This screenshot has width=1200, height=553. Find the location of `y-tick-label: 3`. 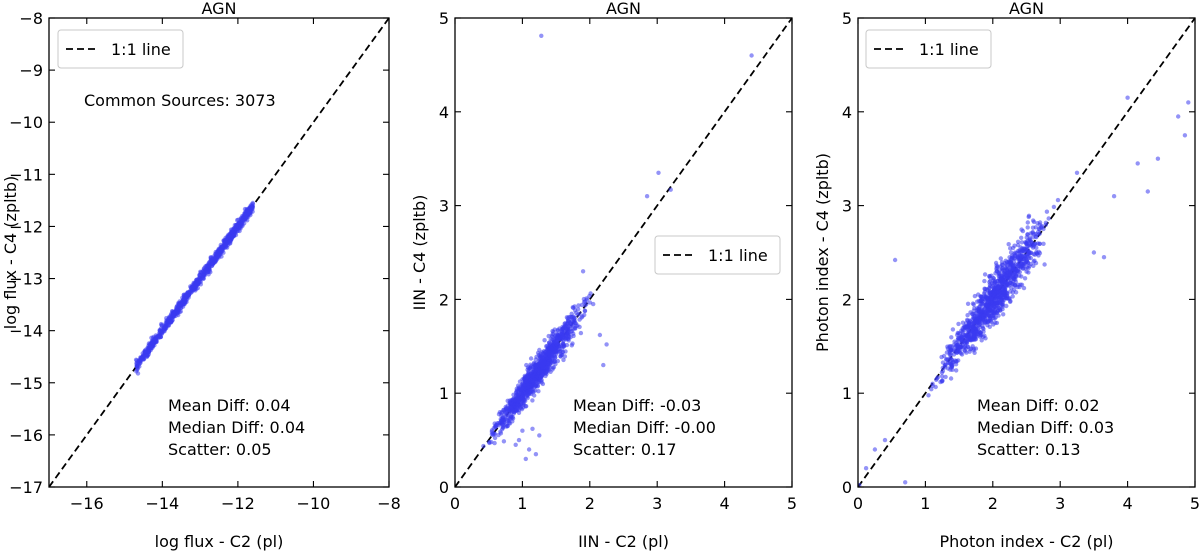

y-tick-label: 3 is located at coordinates (847, 206).